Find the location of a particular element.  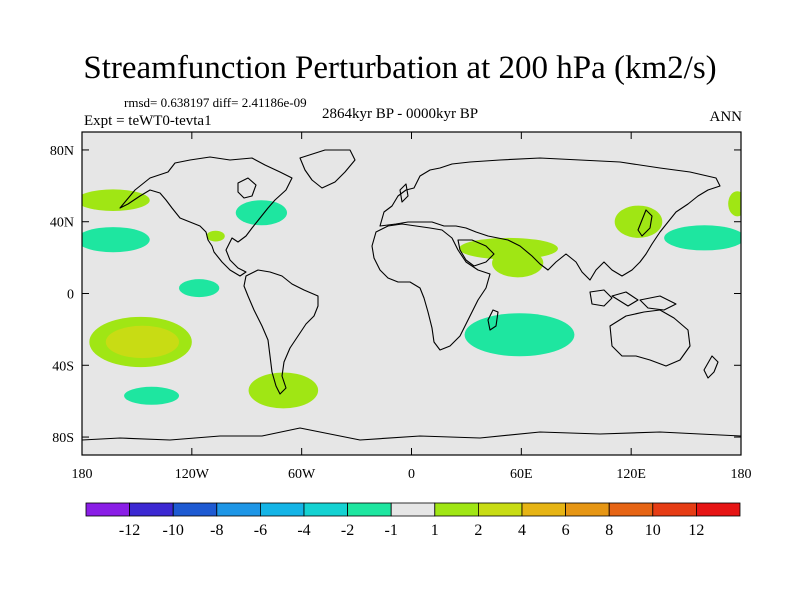

anomaly-north-pacific-west-negative is located at coordinates (116, 240).